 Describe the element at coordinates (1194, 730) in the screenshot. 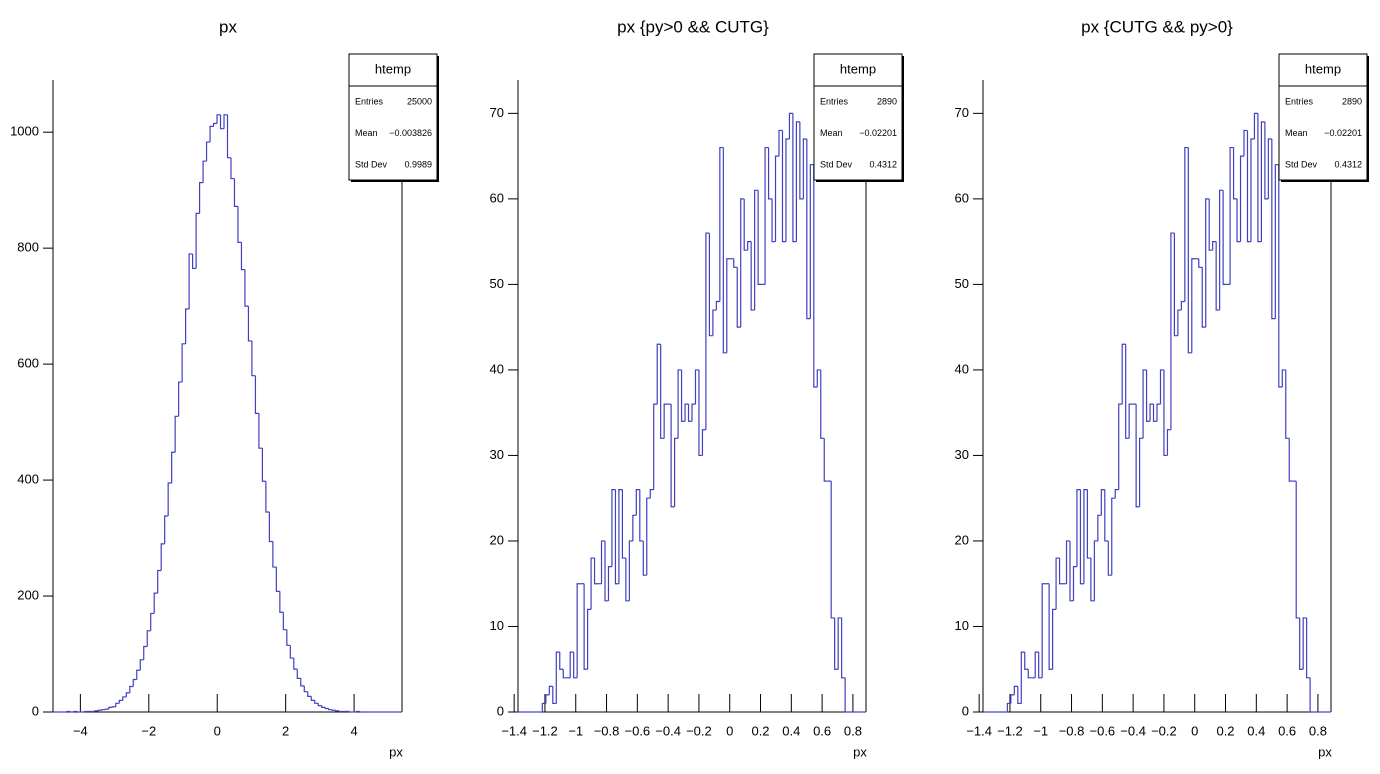

I see `x-tick-label: 0` at that location.